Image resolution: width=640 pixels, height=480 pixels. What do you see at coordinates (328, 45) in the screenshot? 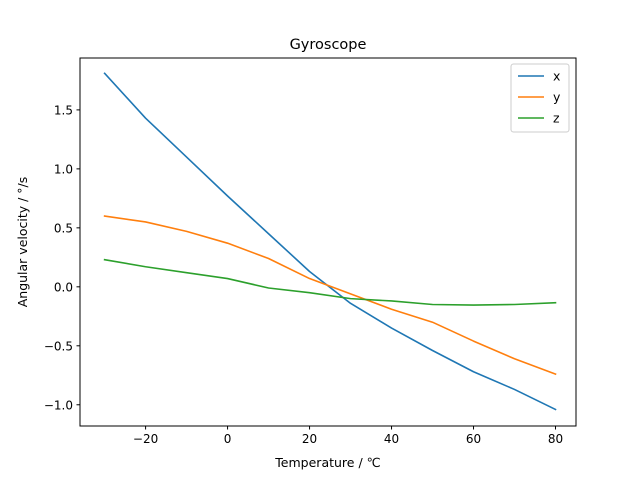
I see `chart-title: Gyroscope` at bounding box center [328, 45].